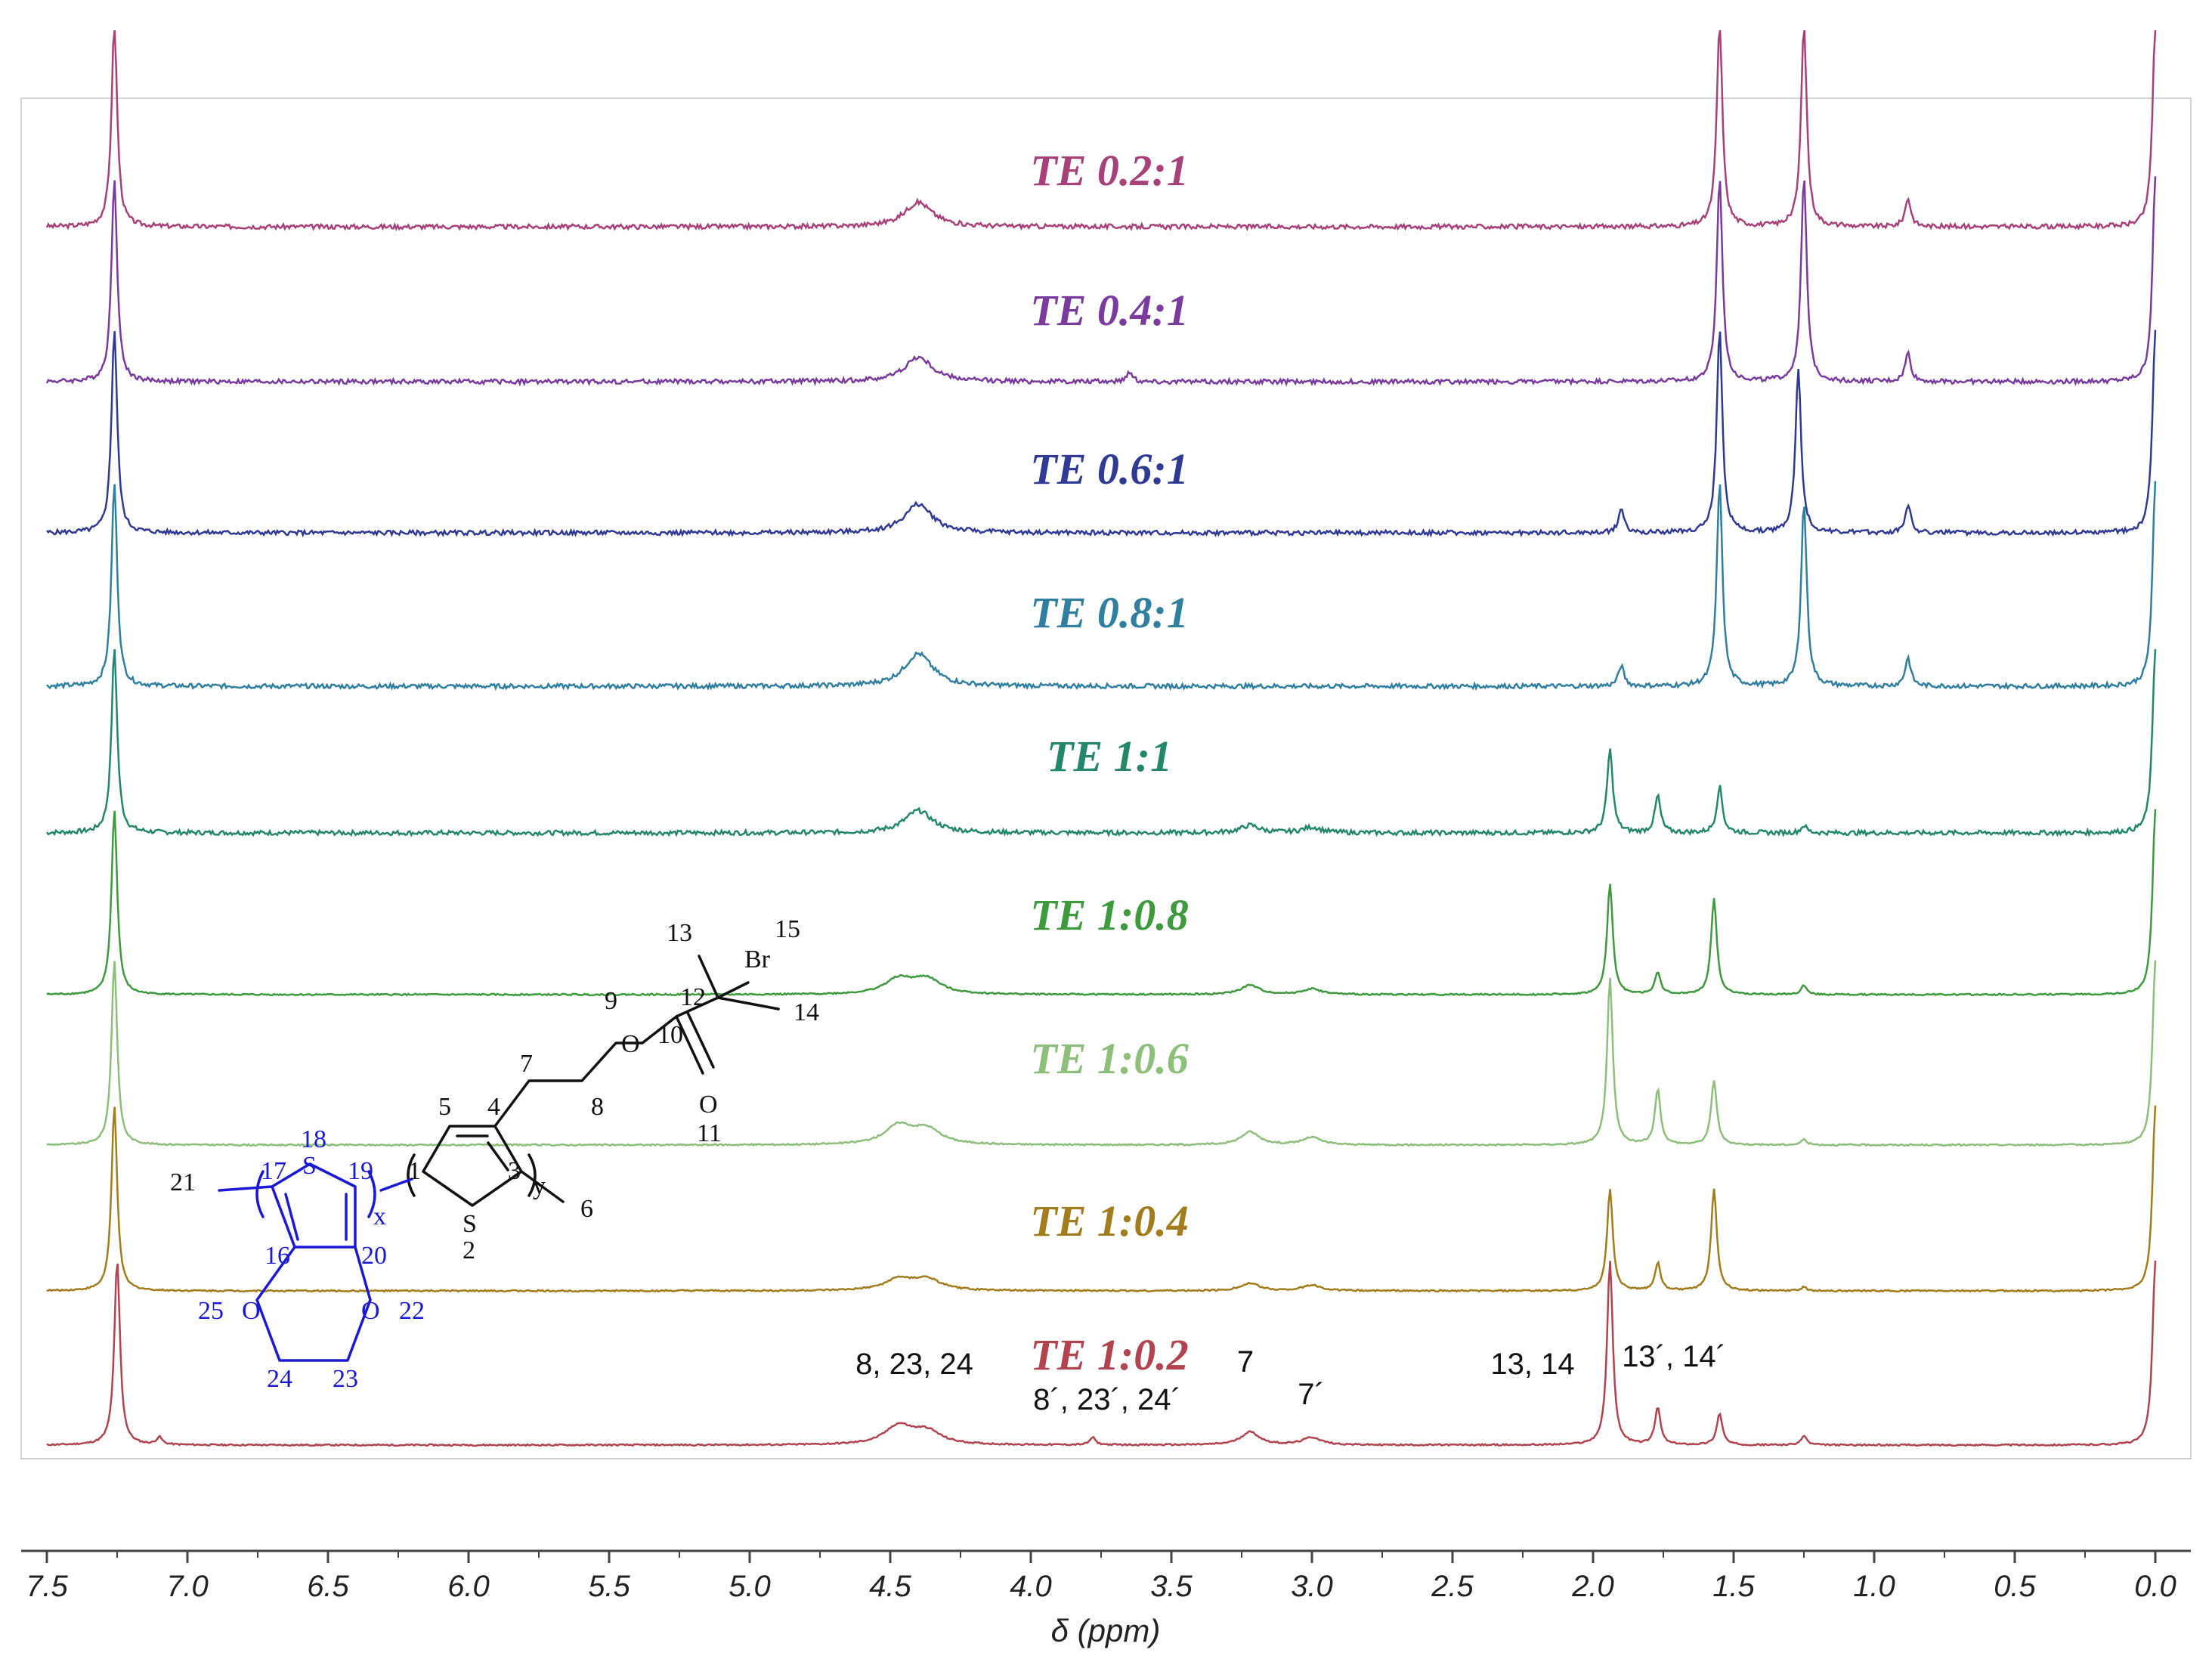  I want to click on x-tick-label: 2.0, so click(1593, 1586).